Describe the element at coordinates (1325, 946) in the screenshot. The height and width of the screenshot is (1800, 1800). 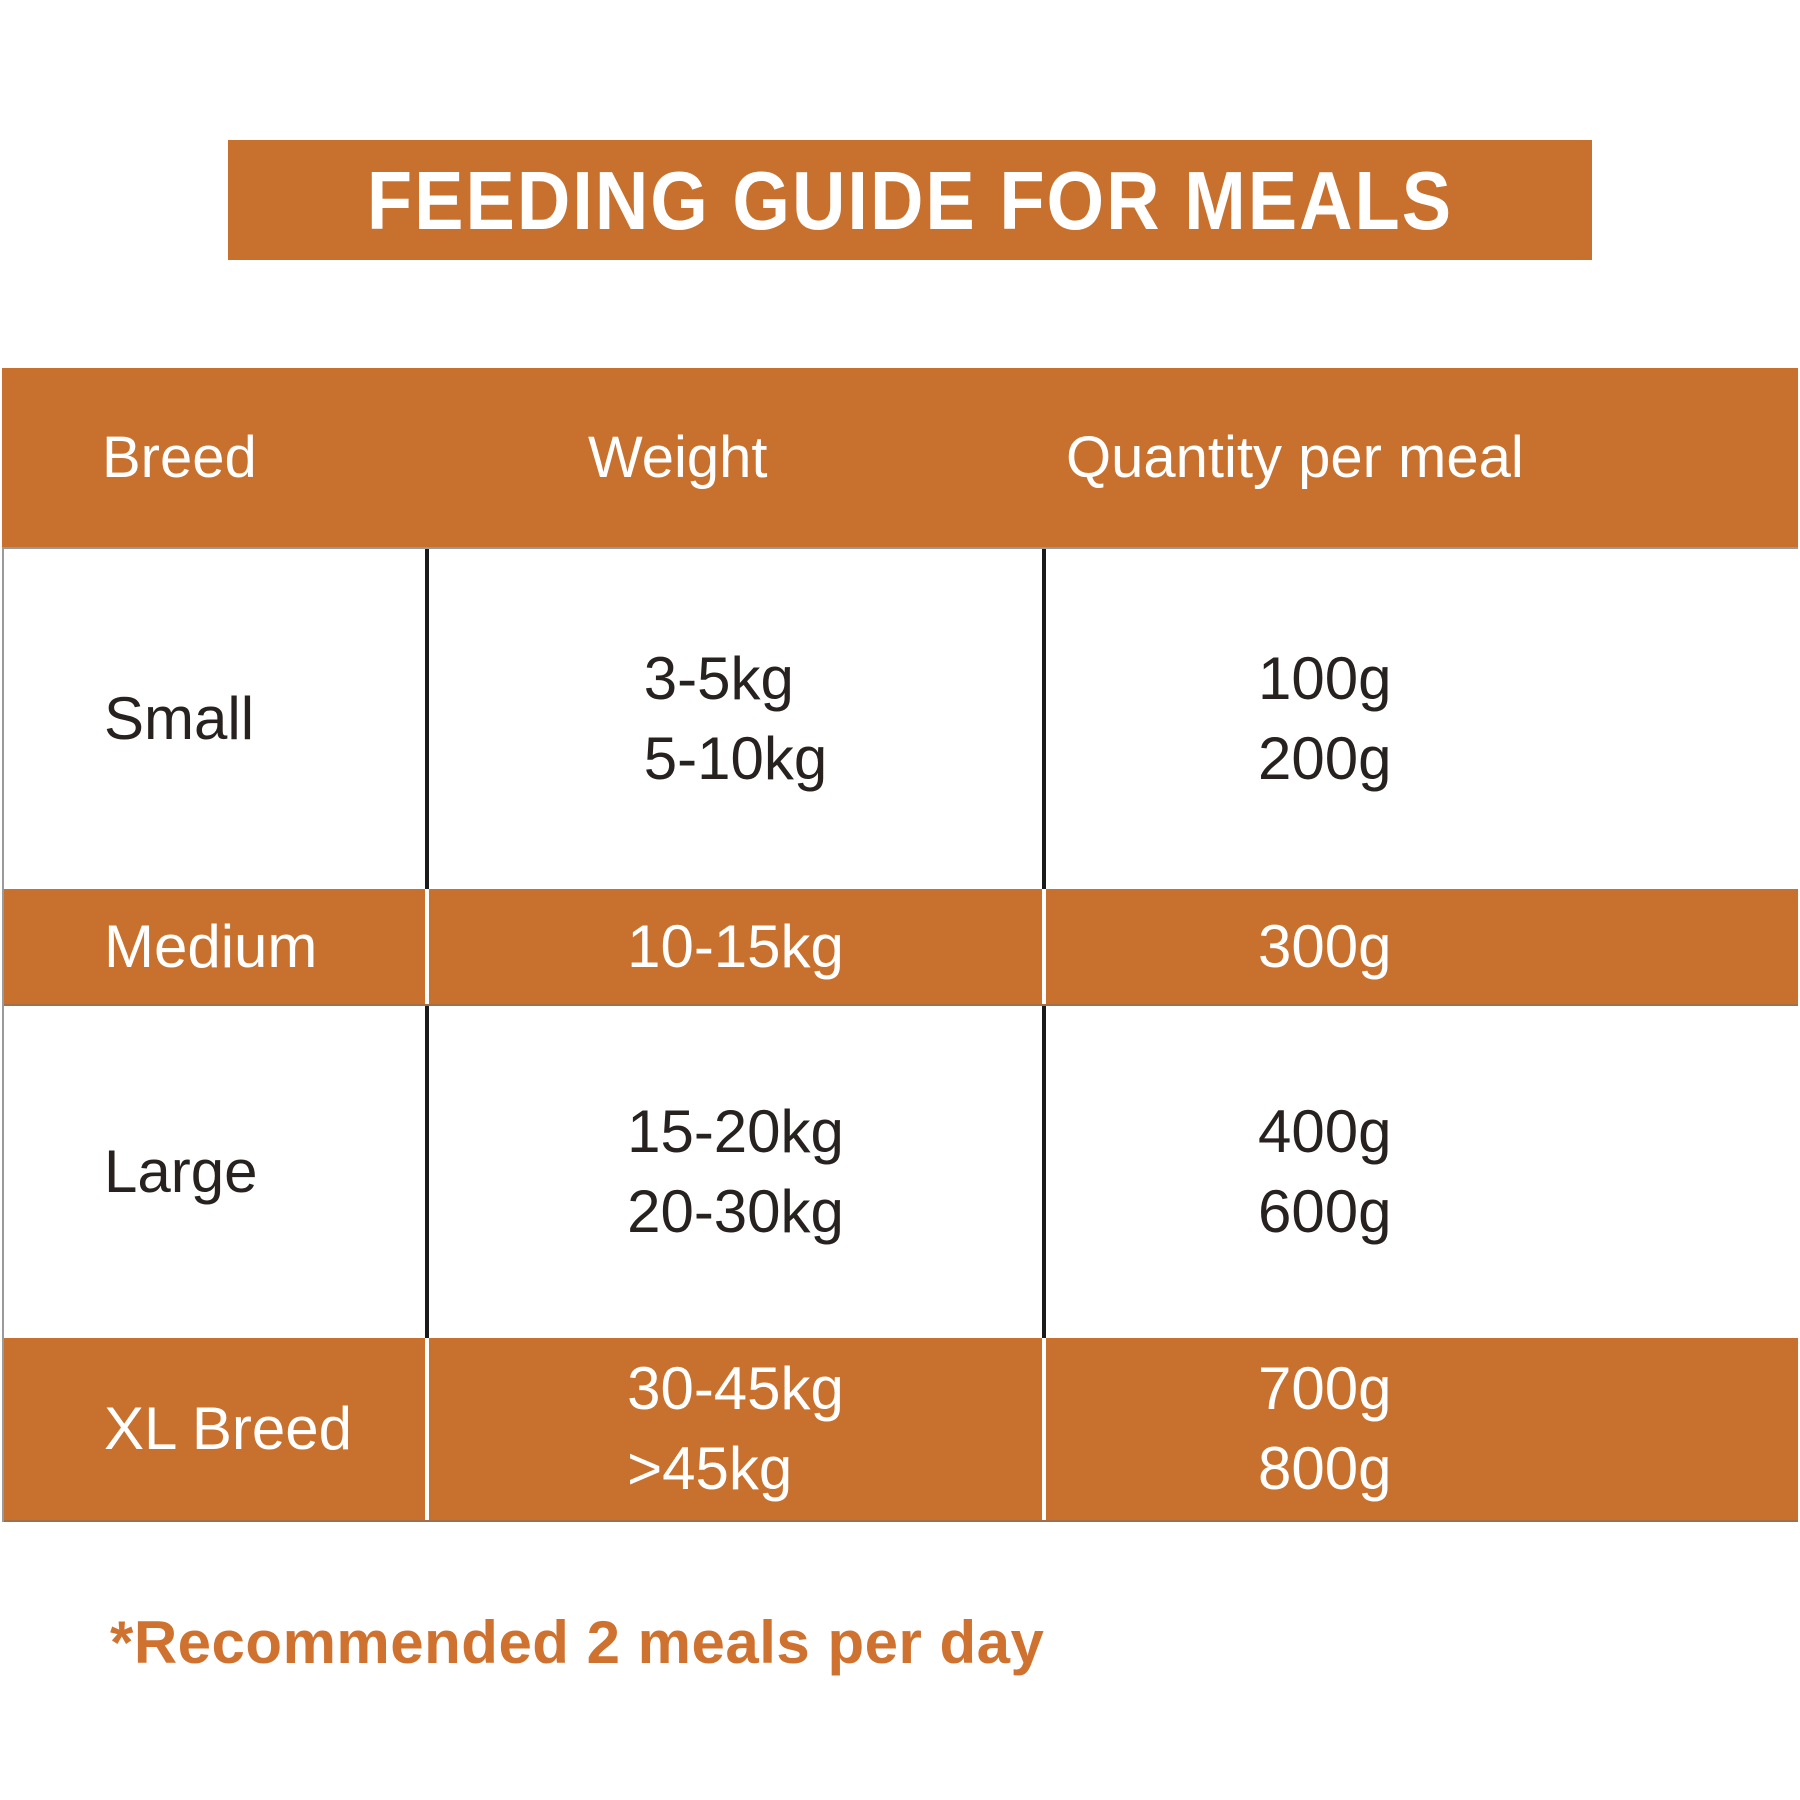
I see `quantity-value: 300g` at that location.